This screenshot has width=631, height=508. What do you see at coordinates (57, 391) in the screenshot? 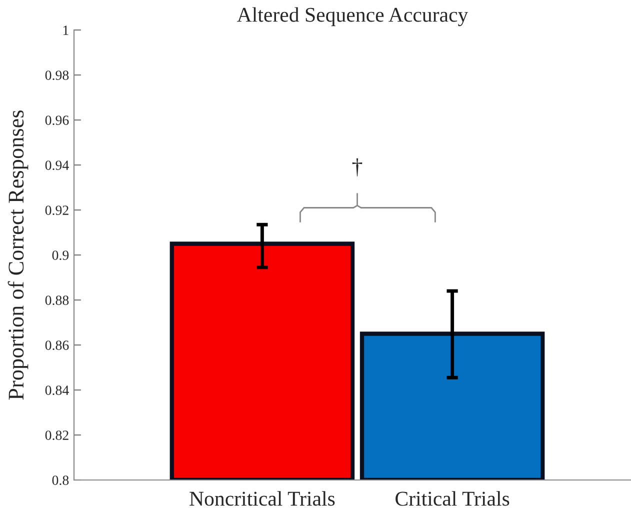
I see `y-tick-label: 0.84` at bounding box center [57, 391].